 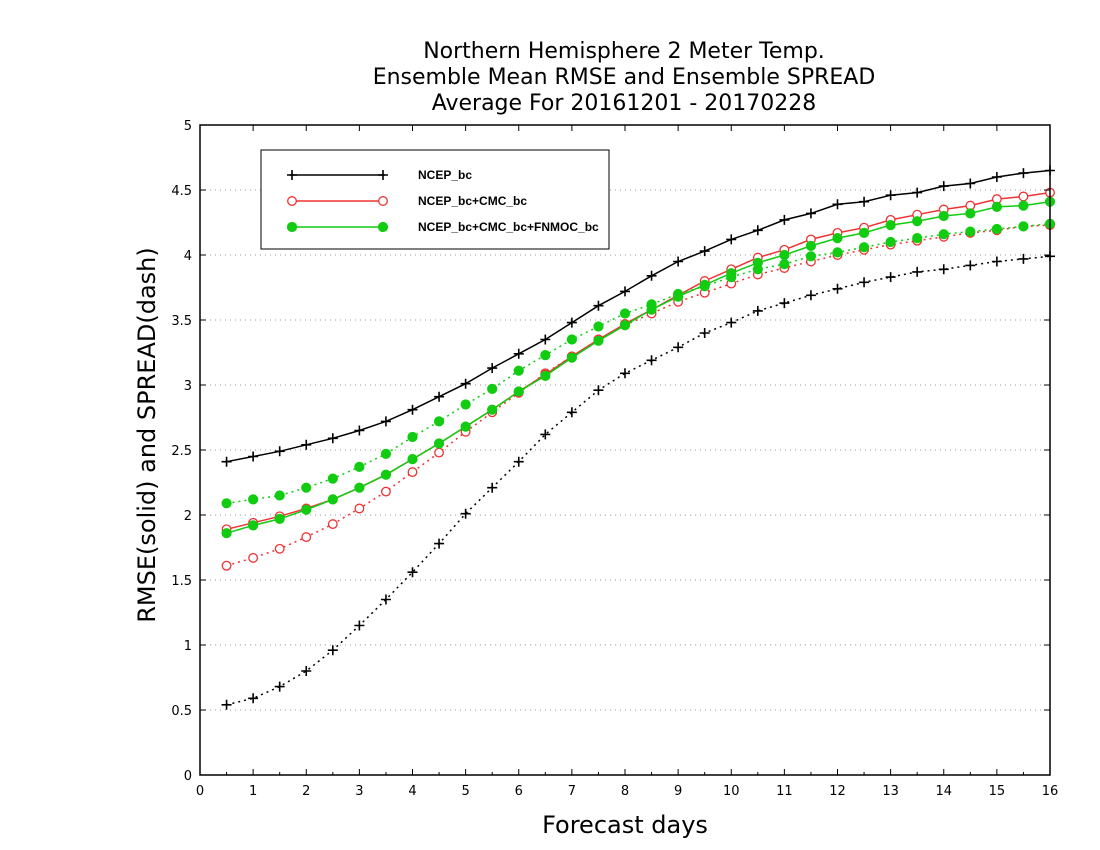 What do you see at coordinates (181, 321) in the screenshot?
I see `y-tick-label: 3.5` at bounding box center [181, 321].